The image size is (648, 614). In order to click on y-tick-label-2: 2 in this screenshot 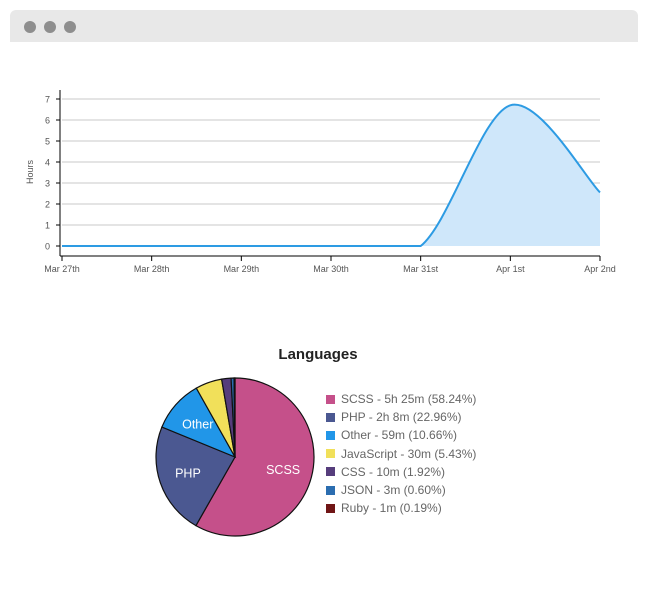, I will do `click(47, 205)`.